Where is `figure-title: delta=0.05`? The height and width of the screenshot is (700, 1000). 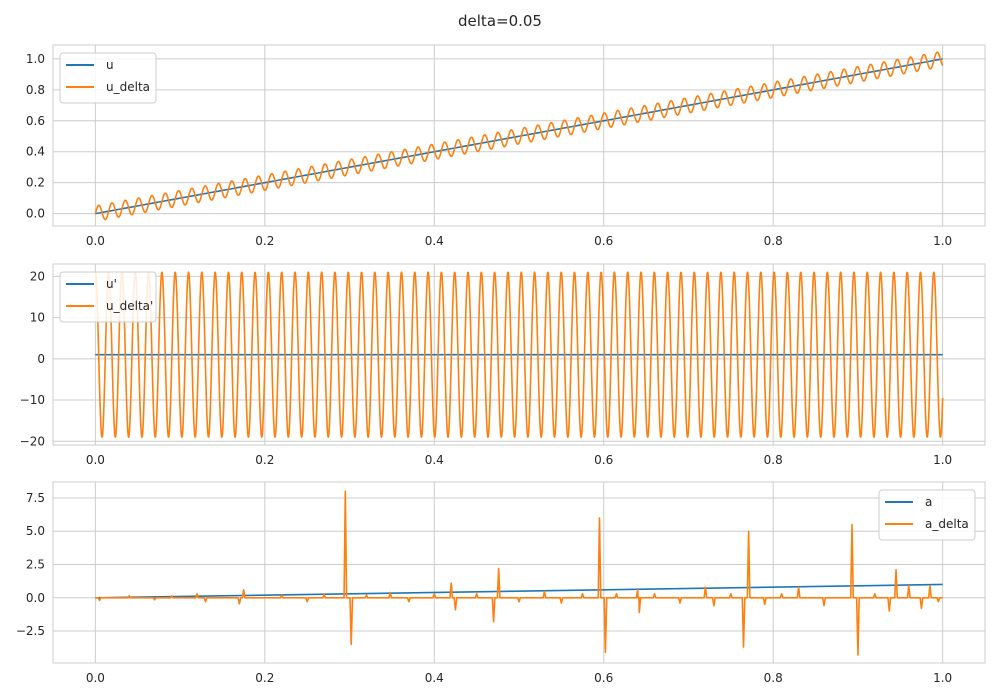
figure-title: delta=0.05 is located at coordinates (500, 21).